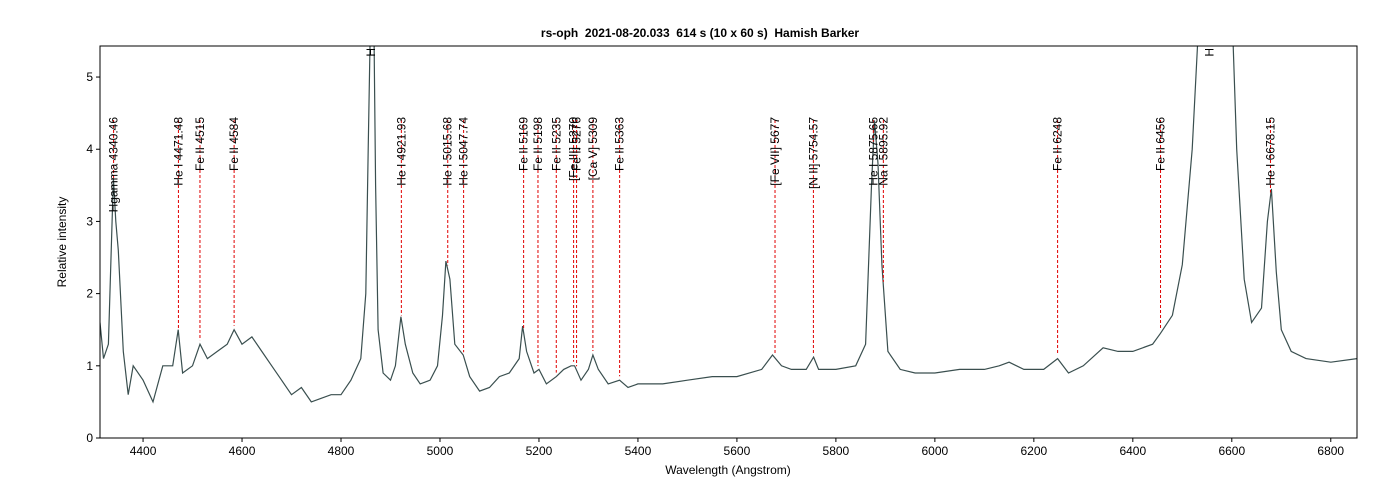  Describe the element at coordinates (448, 151) in the screenshot. I see `annotation-label: He I 5015.68` at that location.